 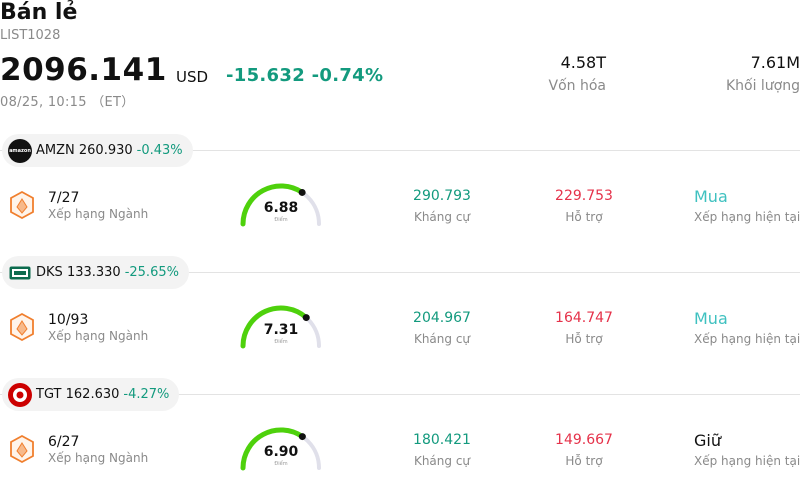 What do you see at coordinates (763, 73) in the screenshot?
I see `volume-stat: 7.61M Khối lượng` at bounding box center [763, 73].